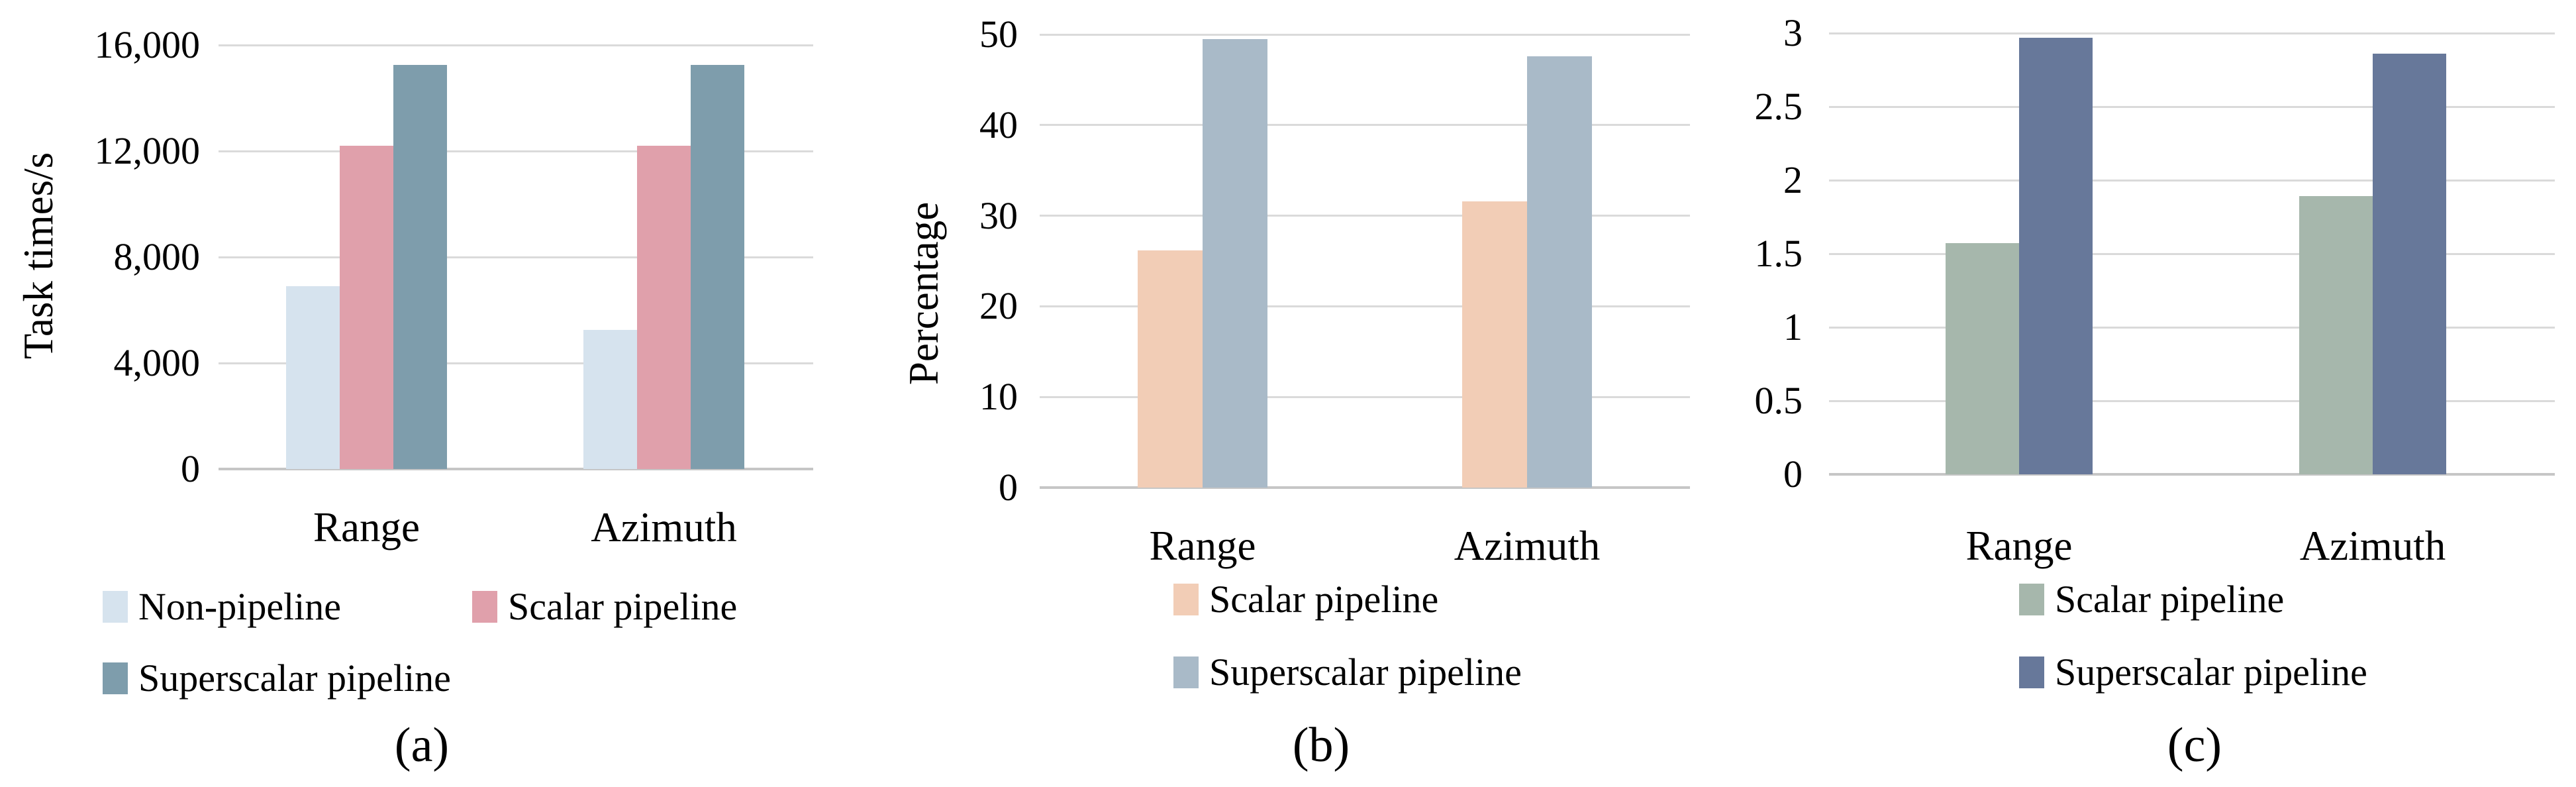 The height and width of the screenshot is (787, 2576). What do you see at coordinates (1778, 400) in the screenshot?
I see `y-tick-label: 0.5` at bounding box center [1778, 400].